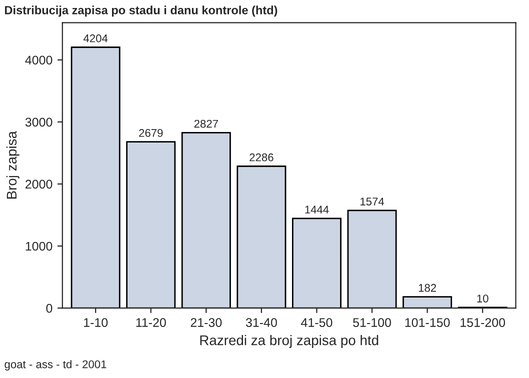 The width and height of the screenshot is (529, 378). I want to click on x-axis-title: Razredi za broj zapisa po htd, so click(289, 341).